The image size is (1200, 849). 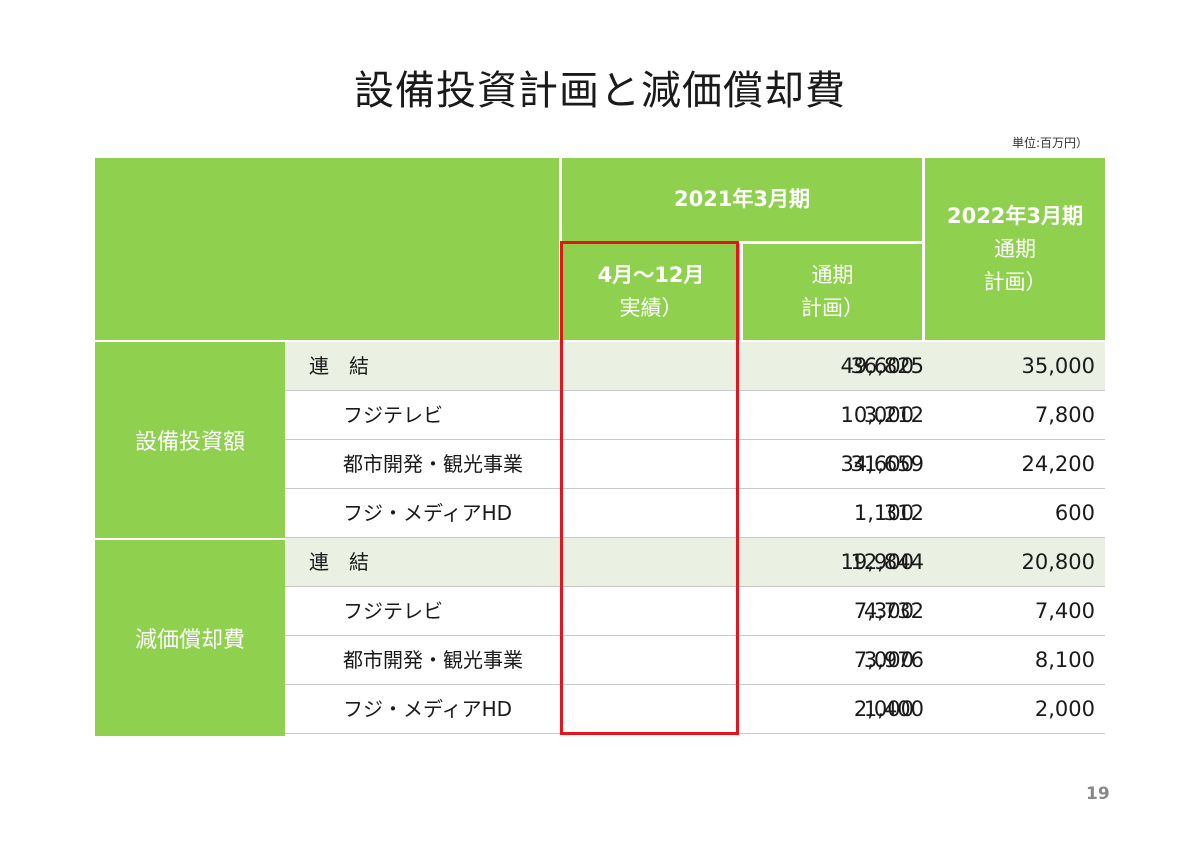 I want to click on unit-note: 単位:百万円）, so click(x=1050, y=143).